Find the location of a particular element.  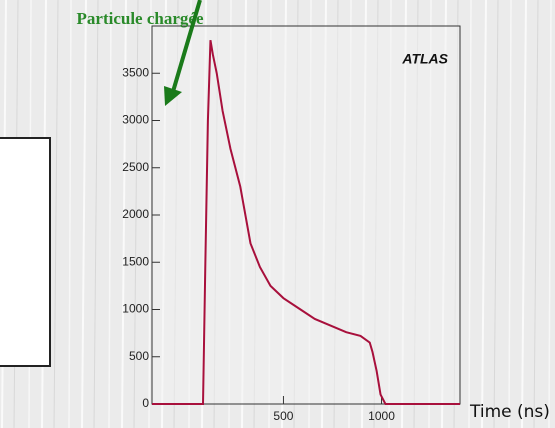

chart-title: Particule chargée is located at coordinates (140, 18).